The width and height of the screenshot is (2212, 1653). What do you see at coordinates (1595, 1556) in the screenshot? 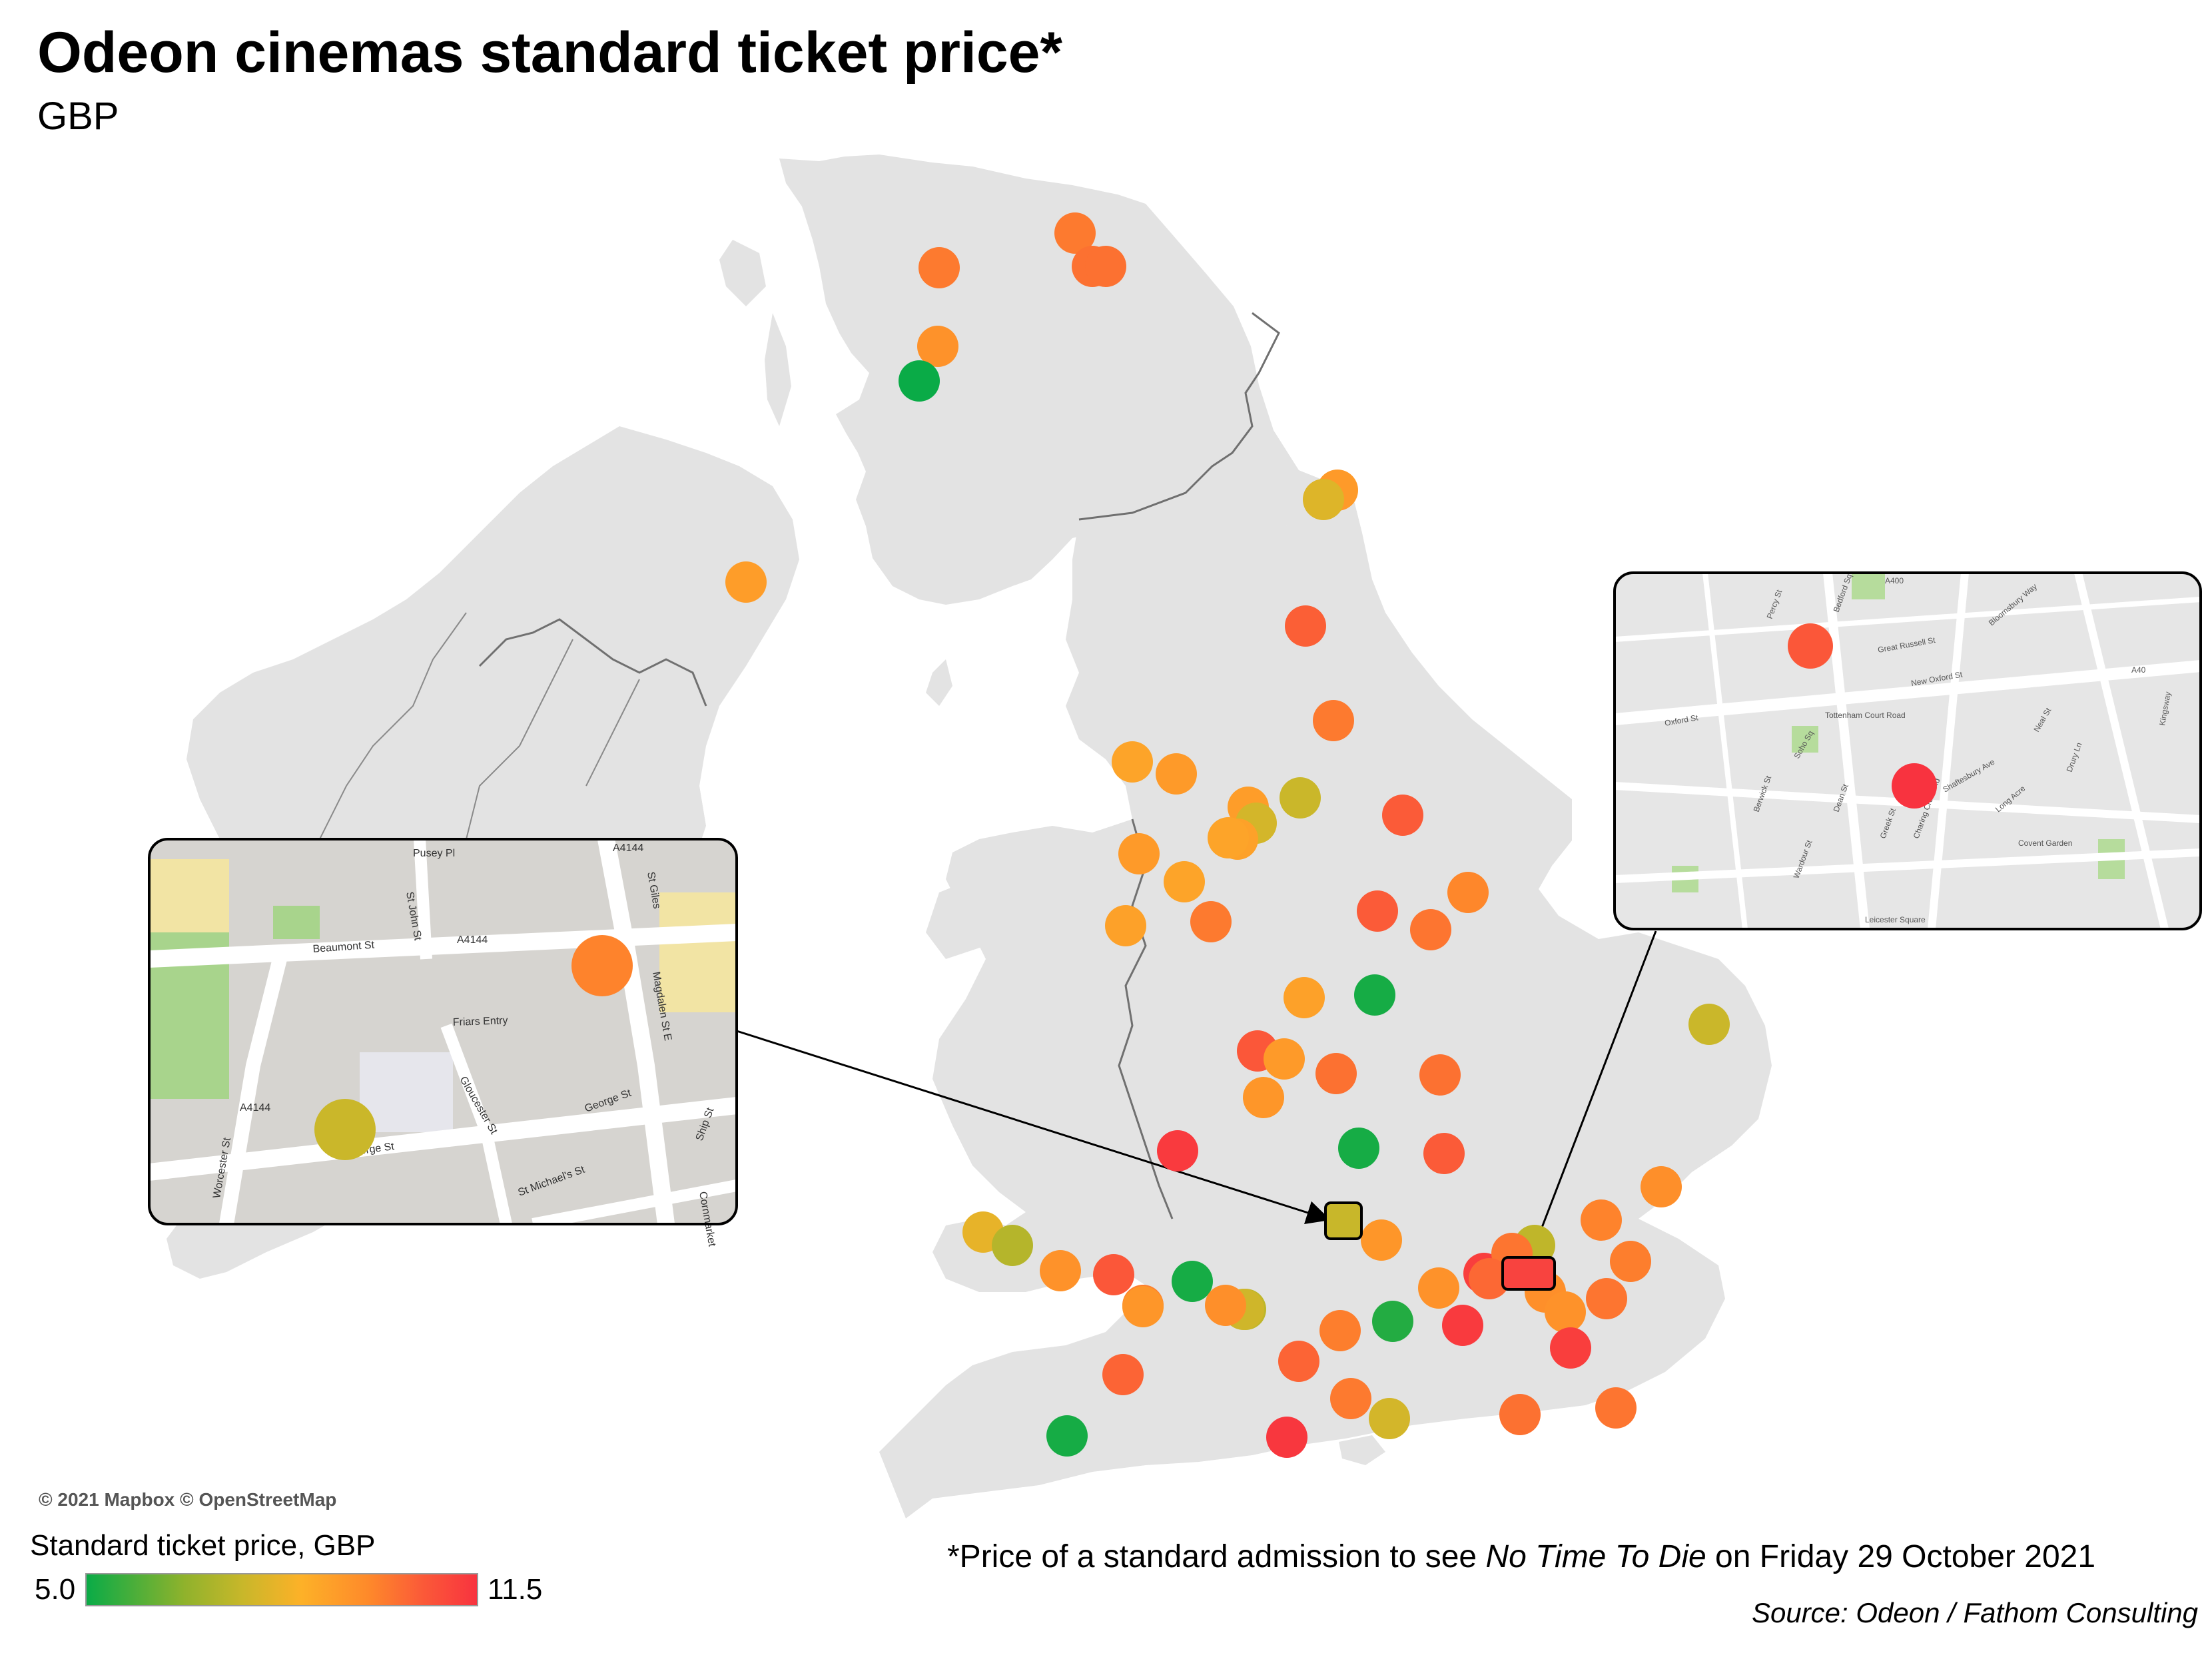
I see `footnote-film-title: No Time To Die` at bounding box center [1595, 1556].